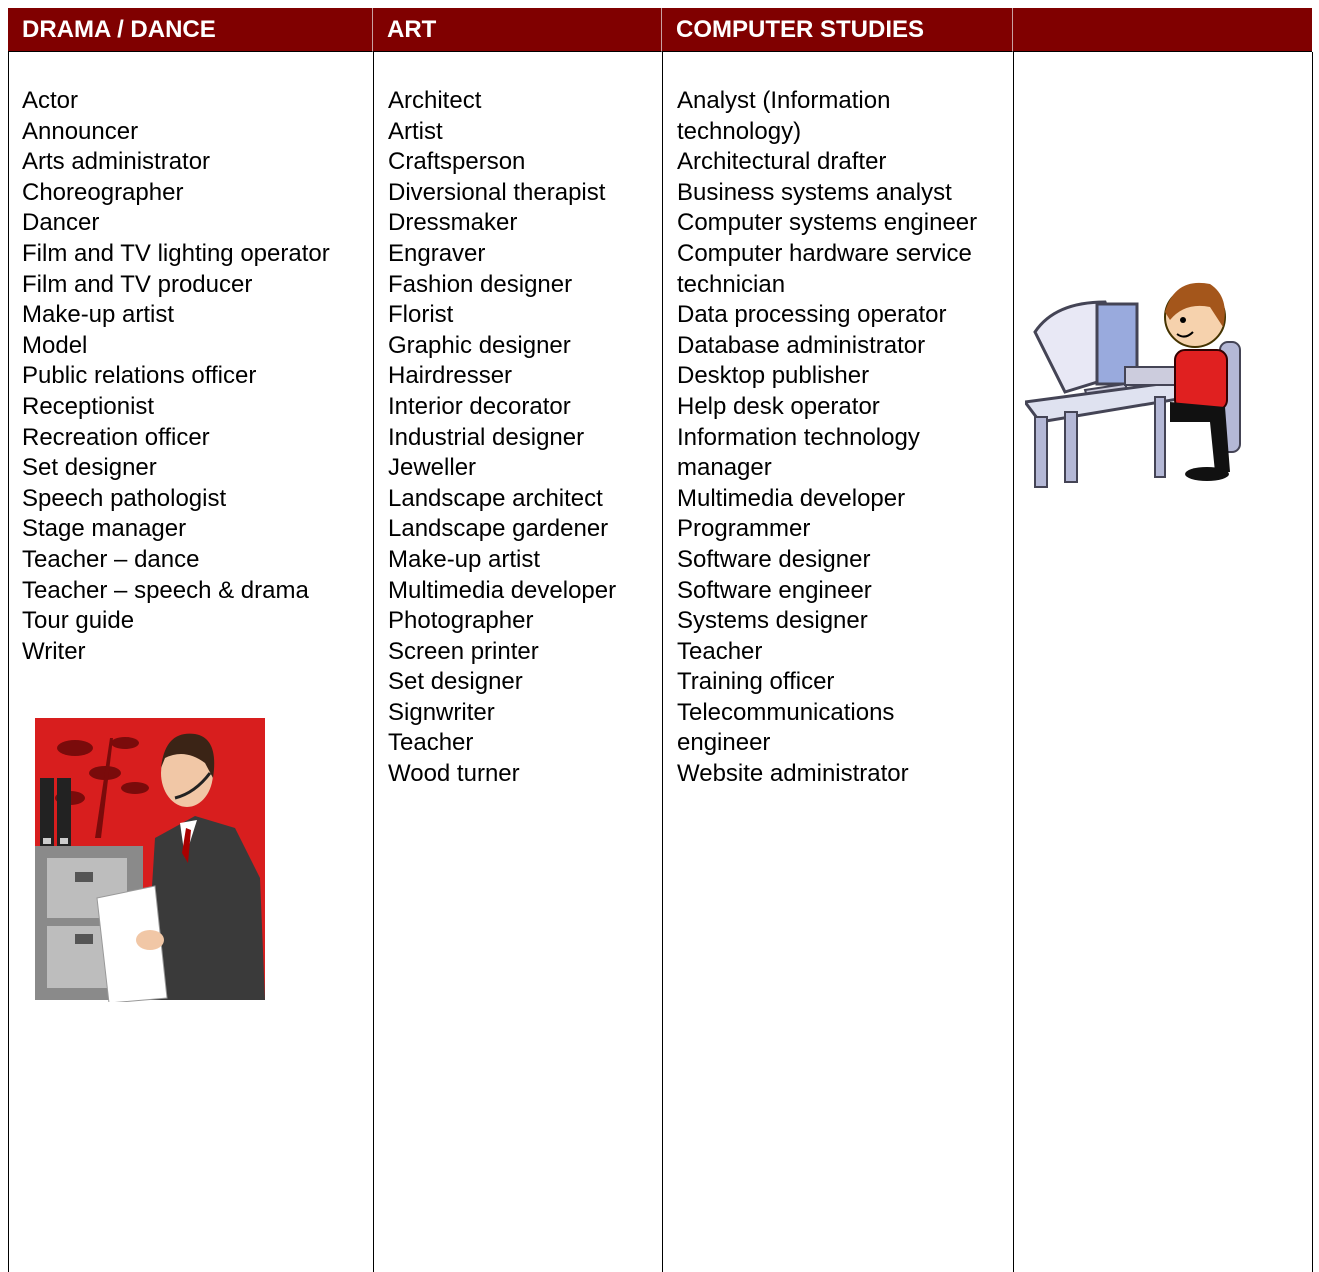 The width and height of the screenshot is (1319, 1272). What do you see at coordinates (111, 559) in the screenshot?
I see `career-item: Teacher – dance` at bounding box center [111, 559].